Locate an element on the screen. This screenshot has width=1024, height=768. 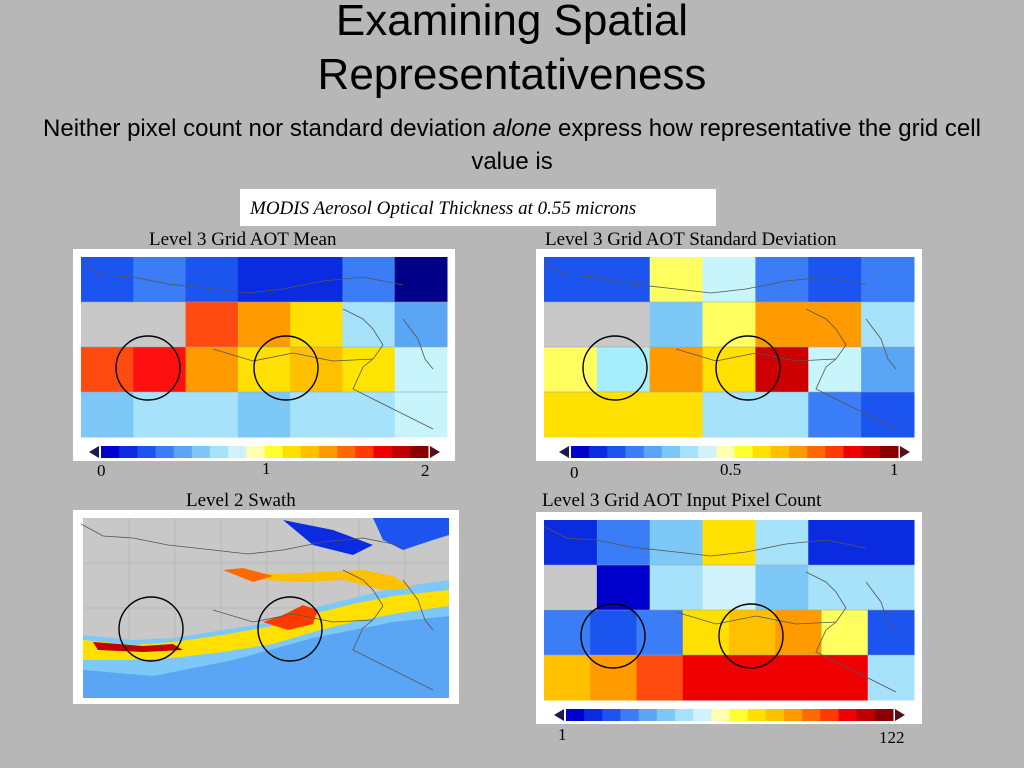
mean-panel-title: Level 3 Grid AOT Mean is located at coordinates (243, 239).